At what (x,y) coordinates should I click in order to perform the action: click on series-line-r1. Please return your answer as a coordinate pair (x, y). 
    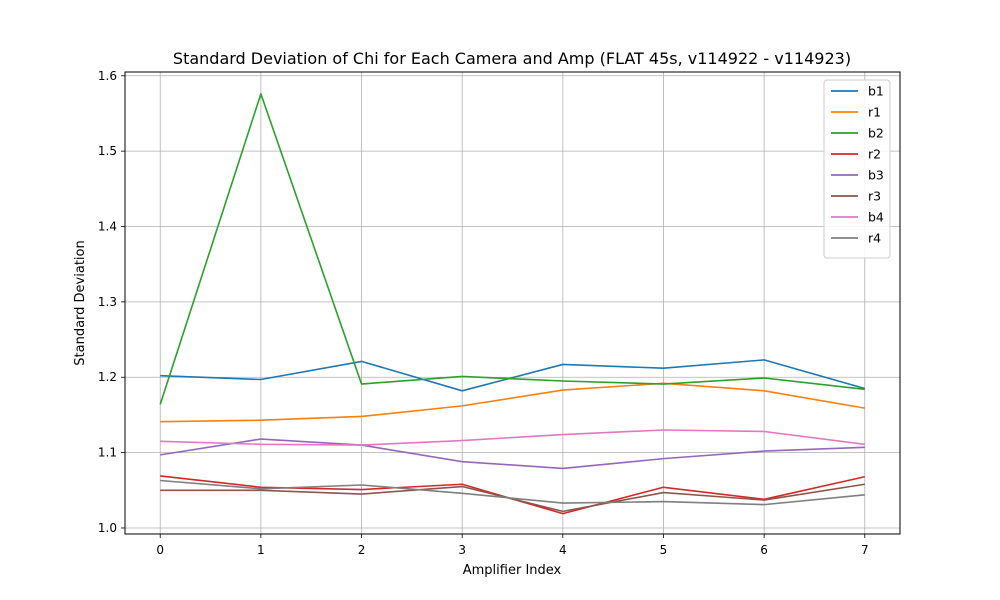
    Looking at the image, I should click on (512, 402).